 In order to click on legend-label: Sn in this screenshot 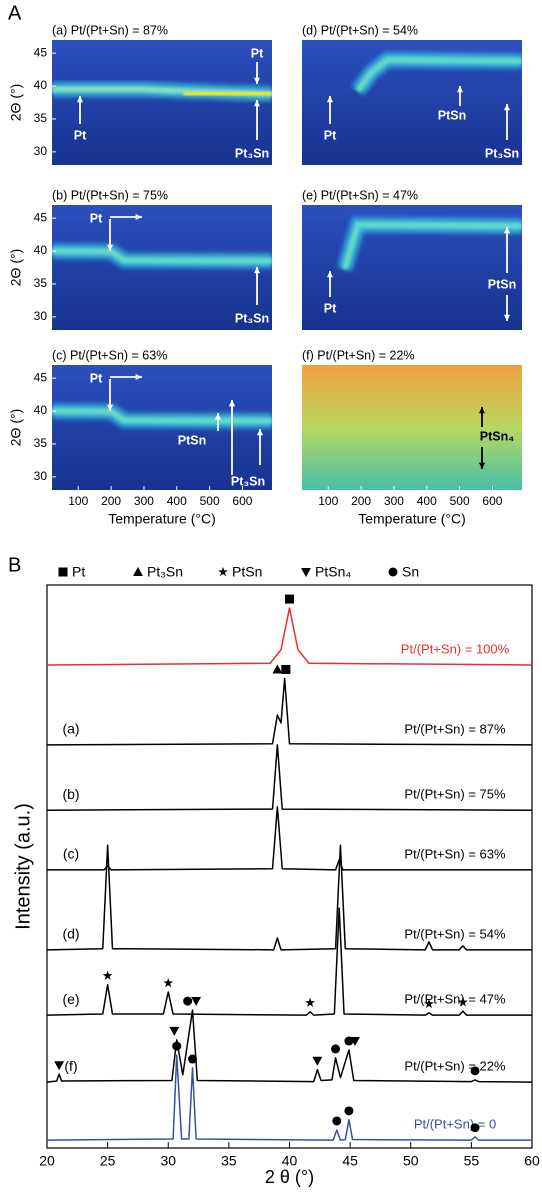, I will do `click(410, 572)`.